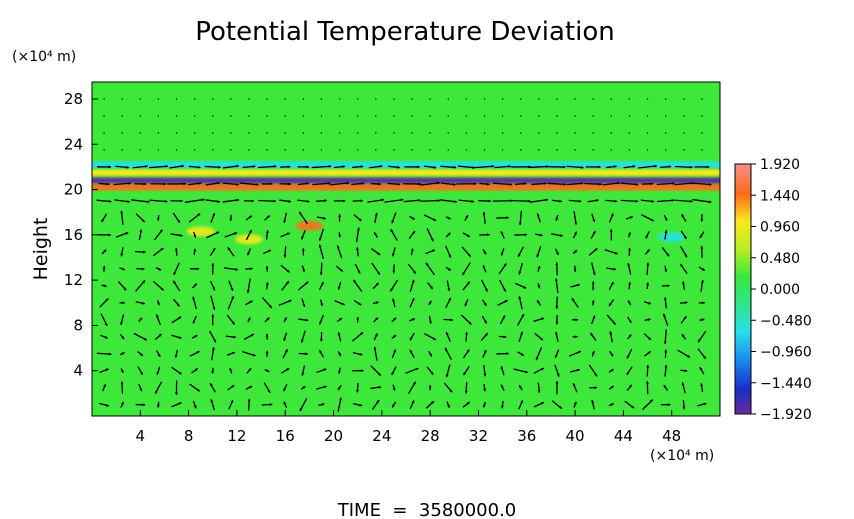  What do you see at coordinates (682, 456) in the screenshot?
I see `x-unit-label: (×10⁴ m)` at bounding box center [682, 456].